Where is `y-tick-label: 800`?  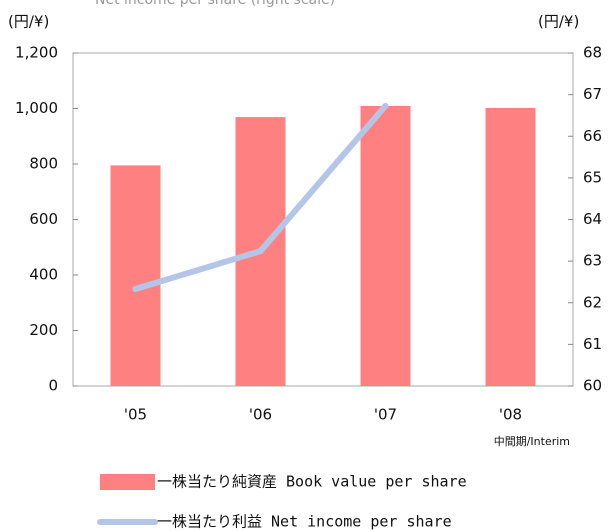
y-tick-label: 800 is located at coordinates (43, 164).